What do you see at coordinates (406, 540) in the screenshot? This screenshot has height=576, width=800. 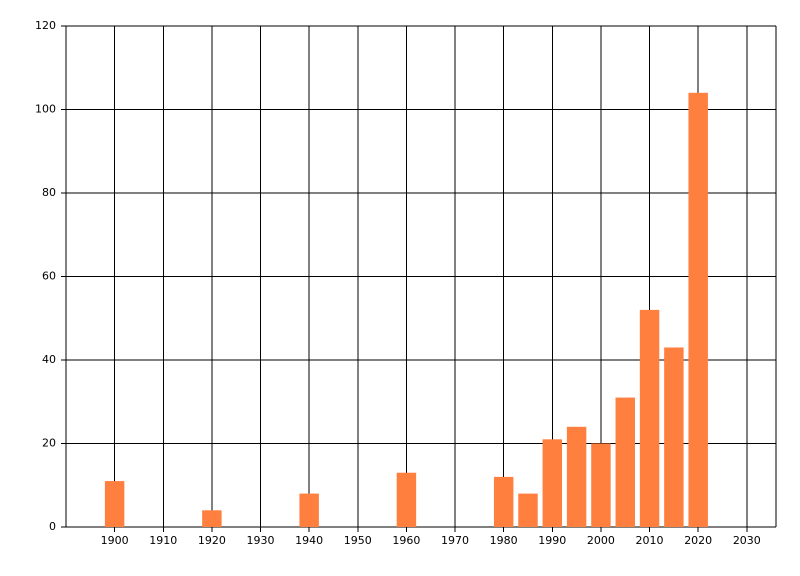 I see `x-tick-label: 1960` at bounding box center [406, 540].